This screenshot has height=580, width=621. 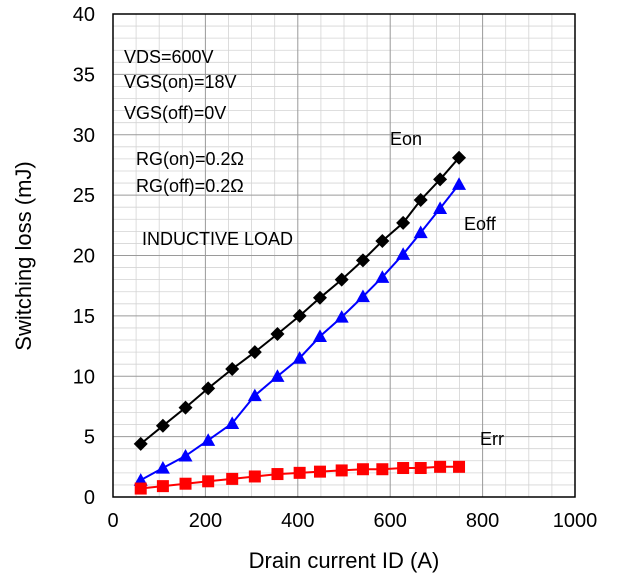 What do you see at coordinates (84, 196) in the screenshot?
I see `y-tick-label: 25` at bounding box center [84, 196].